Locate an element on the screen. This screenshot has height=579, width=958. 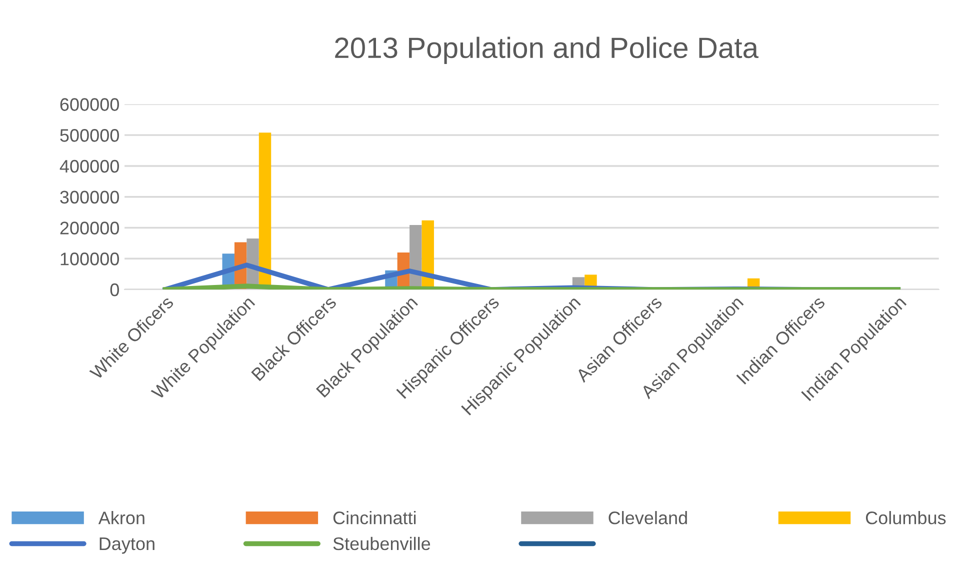
legend-label: Columbus is located at coordinates (906, 517).